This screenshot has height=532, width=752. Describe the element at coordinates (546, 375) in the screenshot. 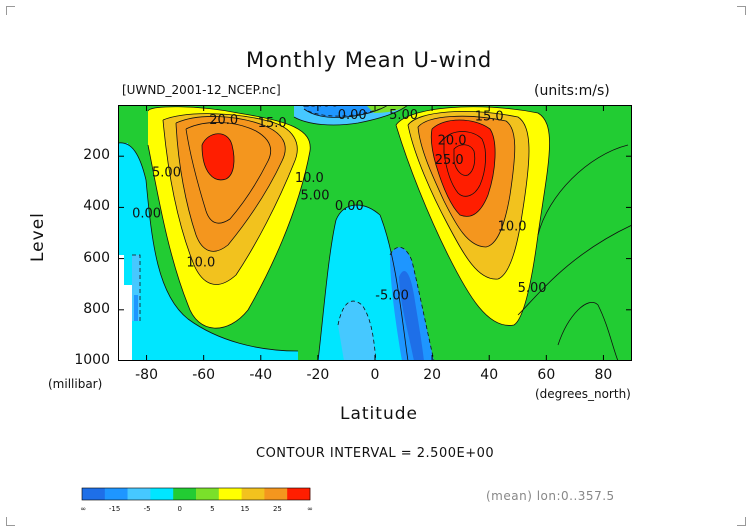

I see `x-tick-label: 60` at that location.